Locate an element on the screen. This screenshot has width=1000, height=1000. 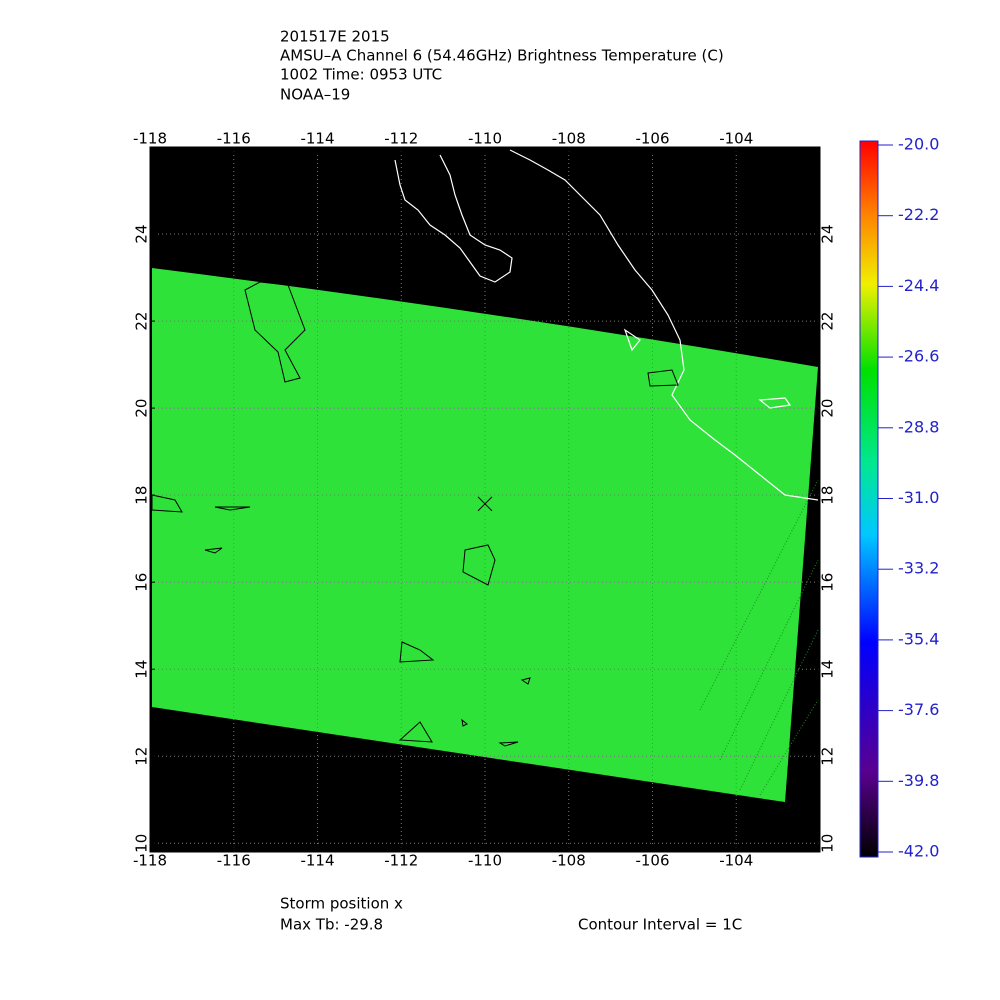
header-line: NOAA–19 is located at coordinates (315, 95).